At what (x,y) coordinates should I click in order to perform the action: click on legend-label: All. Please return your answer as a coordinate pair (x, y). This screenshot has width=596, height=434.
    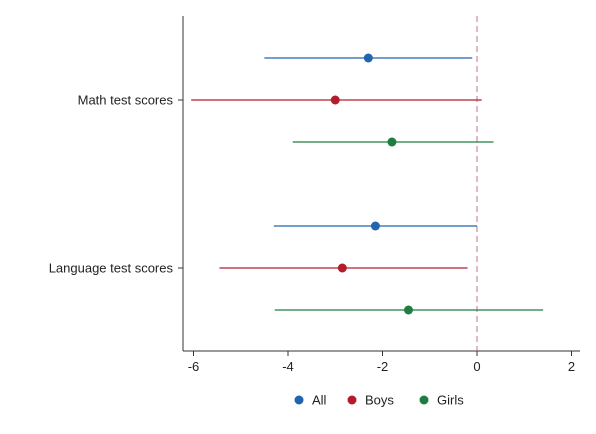
    Looking at the image, I should click on (319, 400).